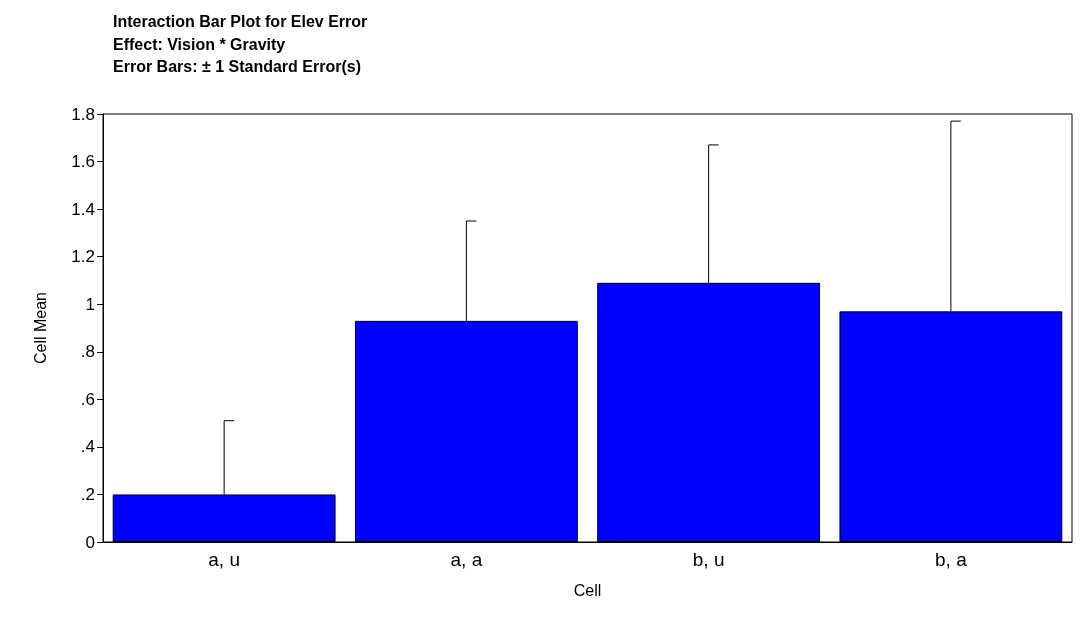 This screenshot has height=622, width=1085. Describe the element at coordinates (83, 209) in the screenshot. I see `y-tick-label: 1.4` at that location.